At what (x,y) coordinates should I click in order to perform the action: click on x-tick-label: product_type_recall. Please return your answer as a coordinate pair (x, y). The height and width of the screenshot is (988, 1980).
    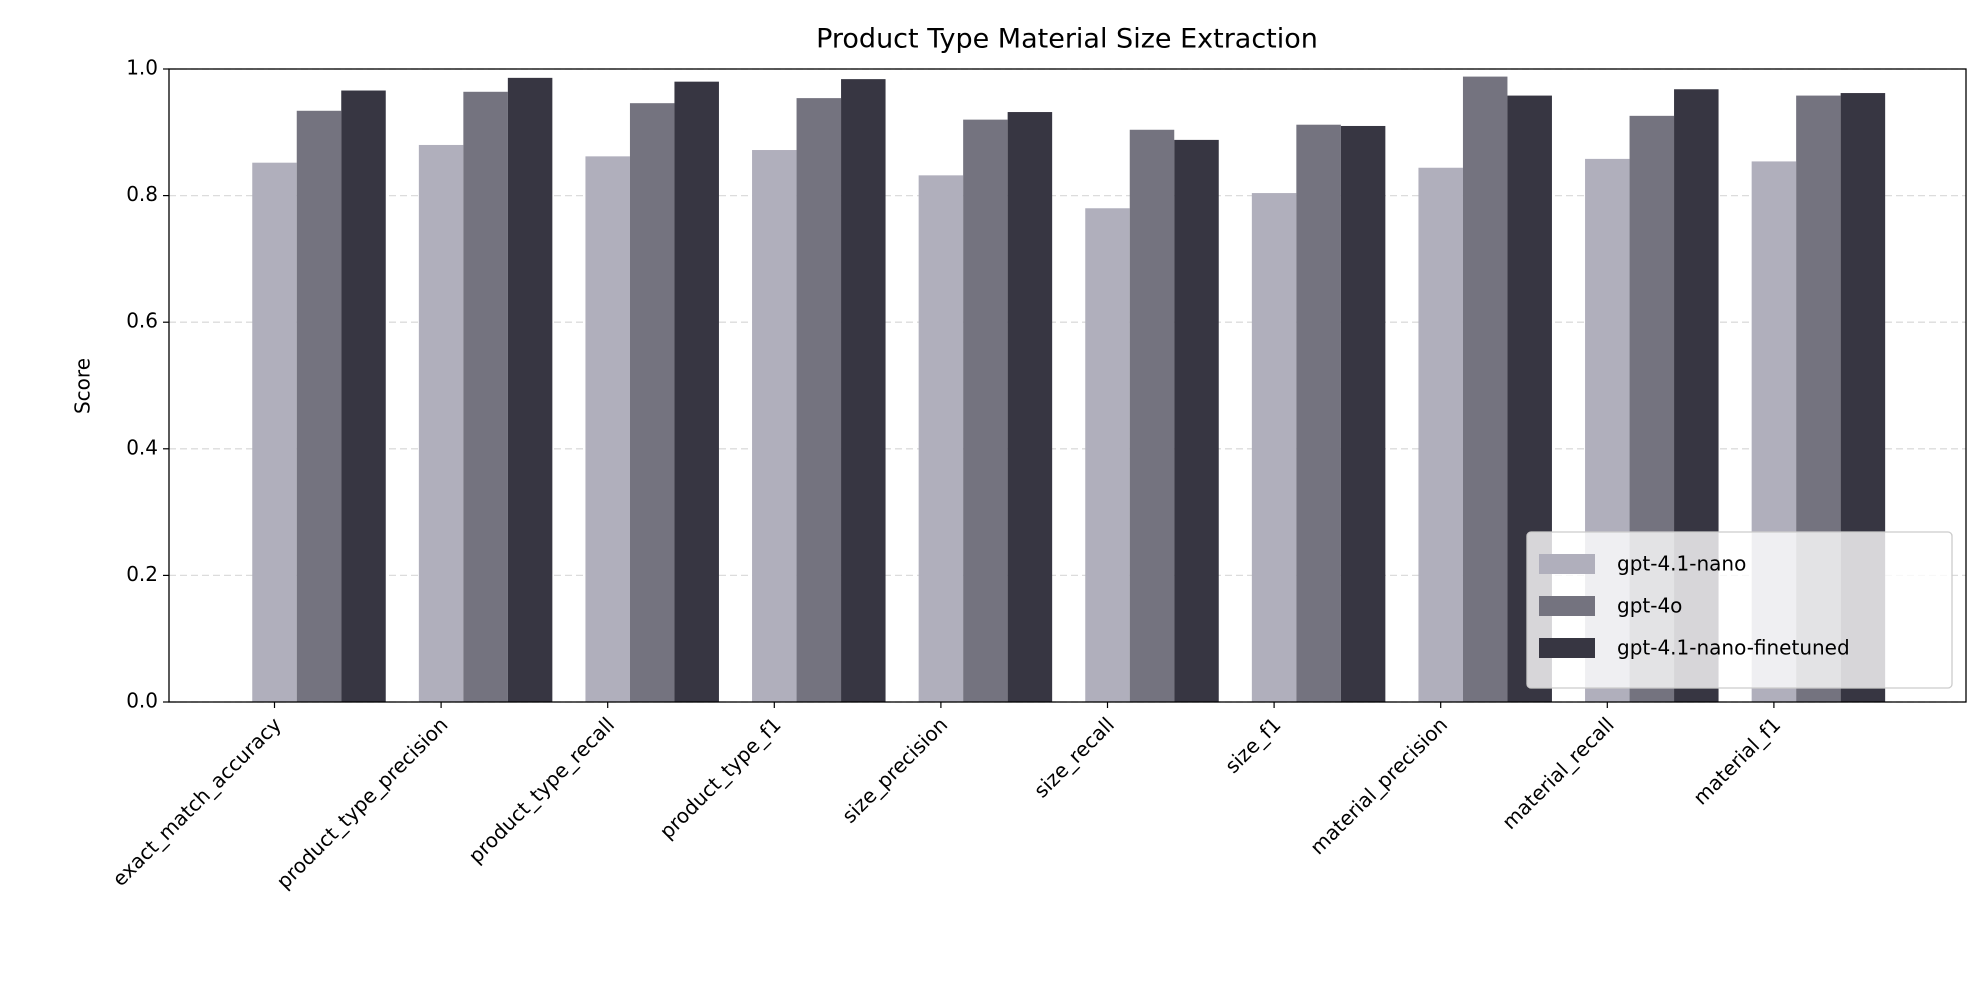
    Looking at the image, I should click on (542, 790).